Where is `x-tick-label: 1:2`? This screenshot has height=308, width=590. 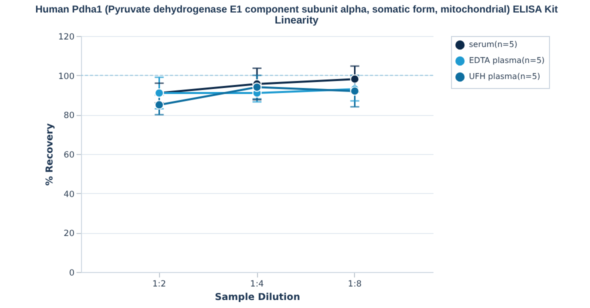 x-tick-label: 1:2 is located at coordinates (159, 285).